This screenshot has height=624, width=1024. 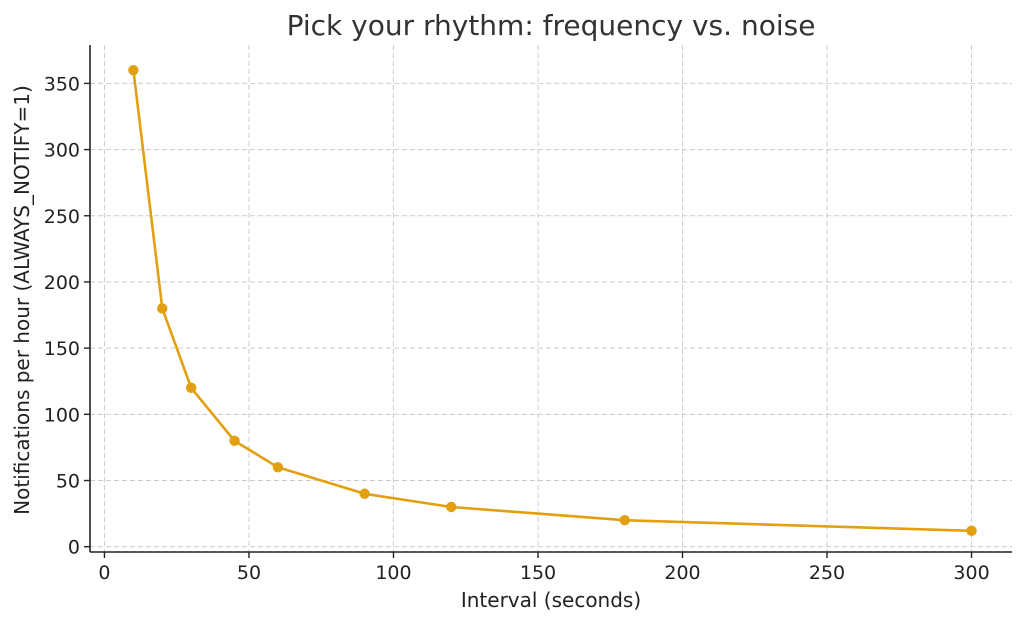 I want to click on y-axis-label: Notifications per hour (ALWAYS_NOTIFY=1), so click(x=22, y=300).